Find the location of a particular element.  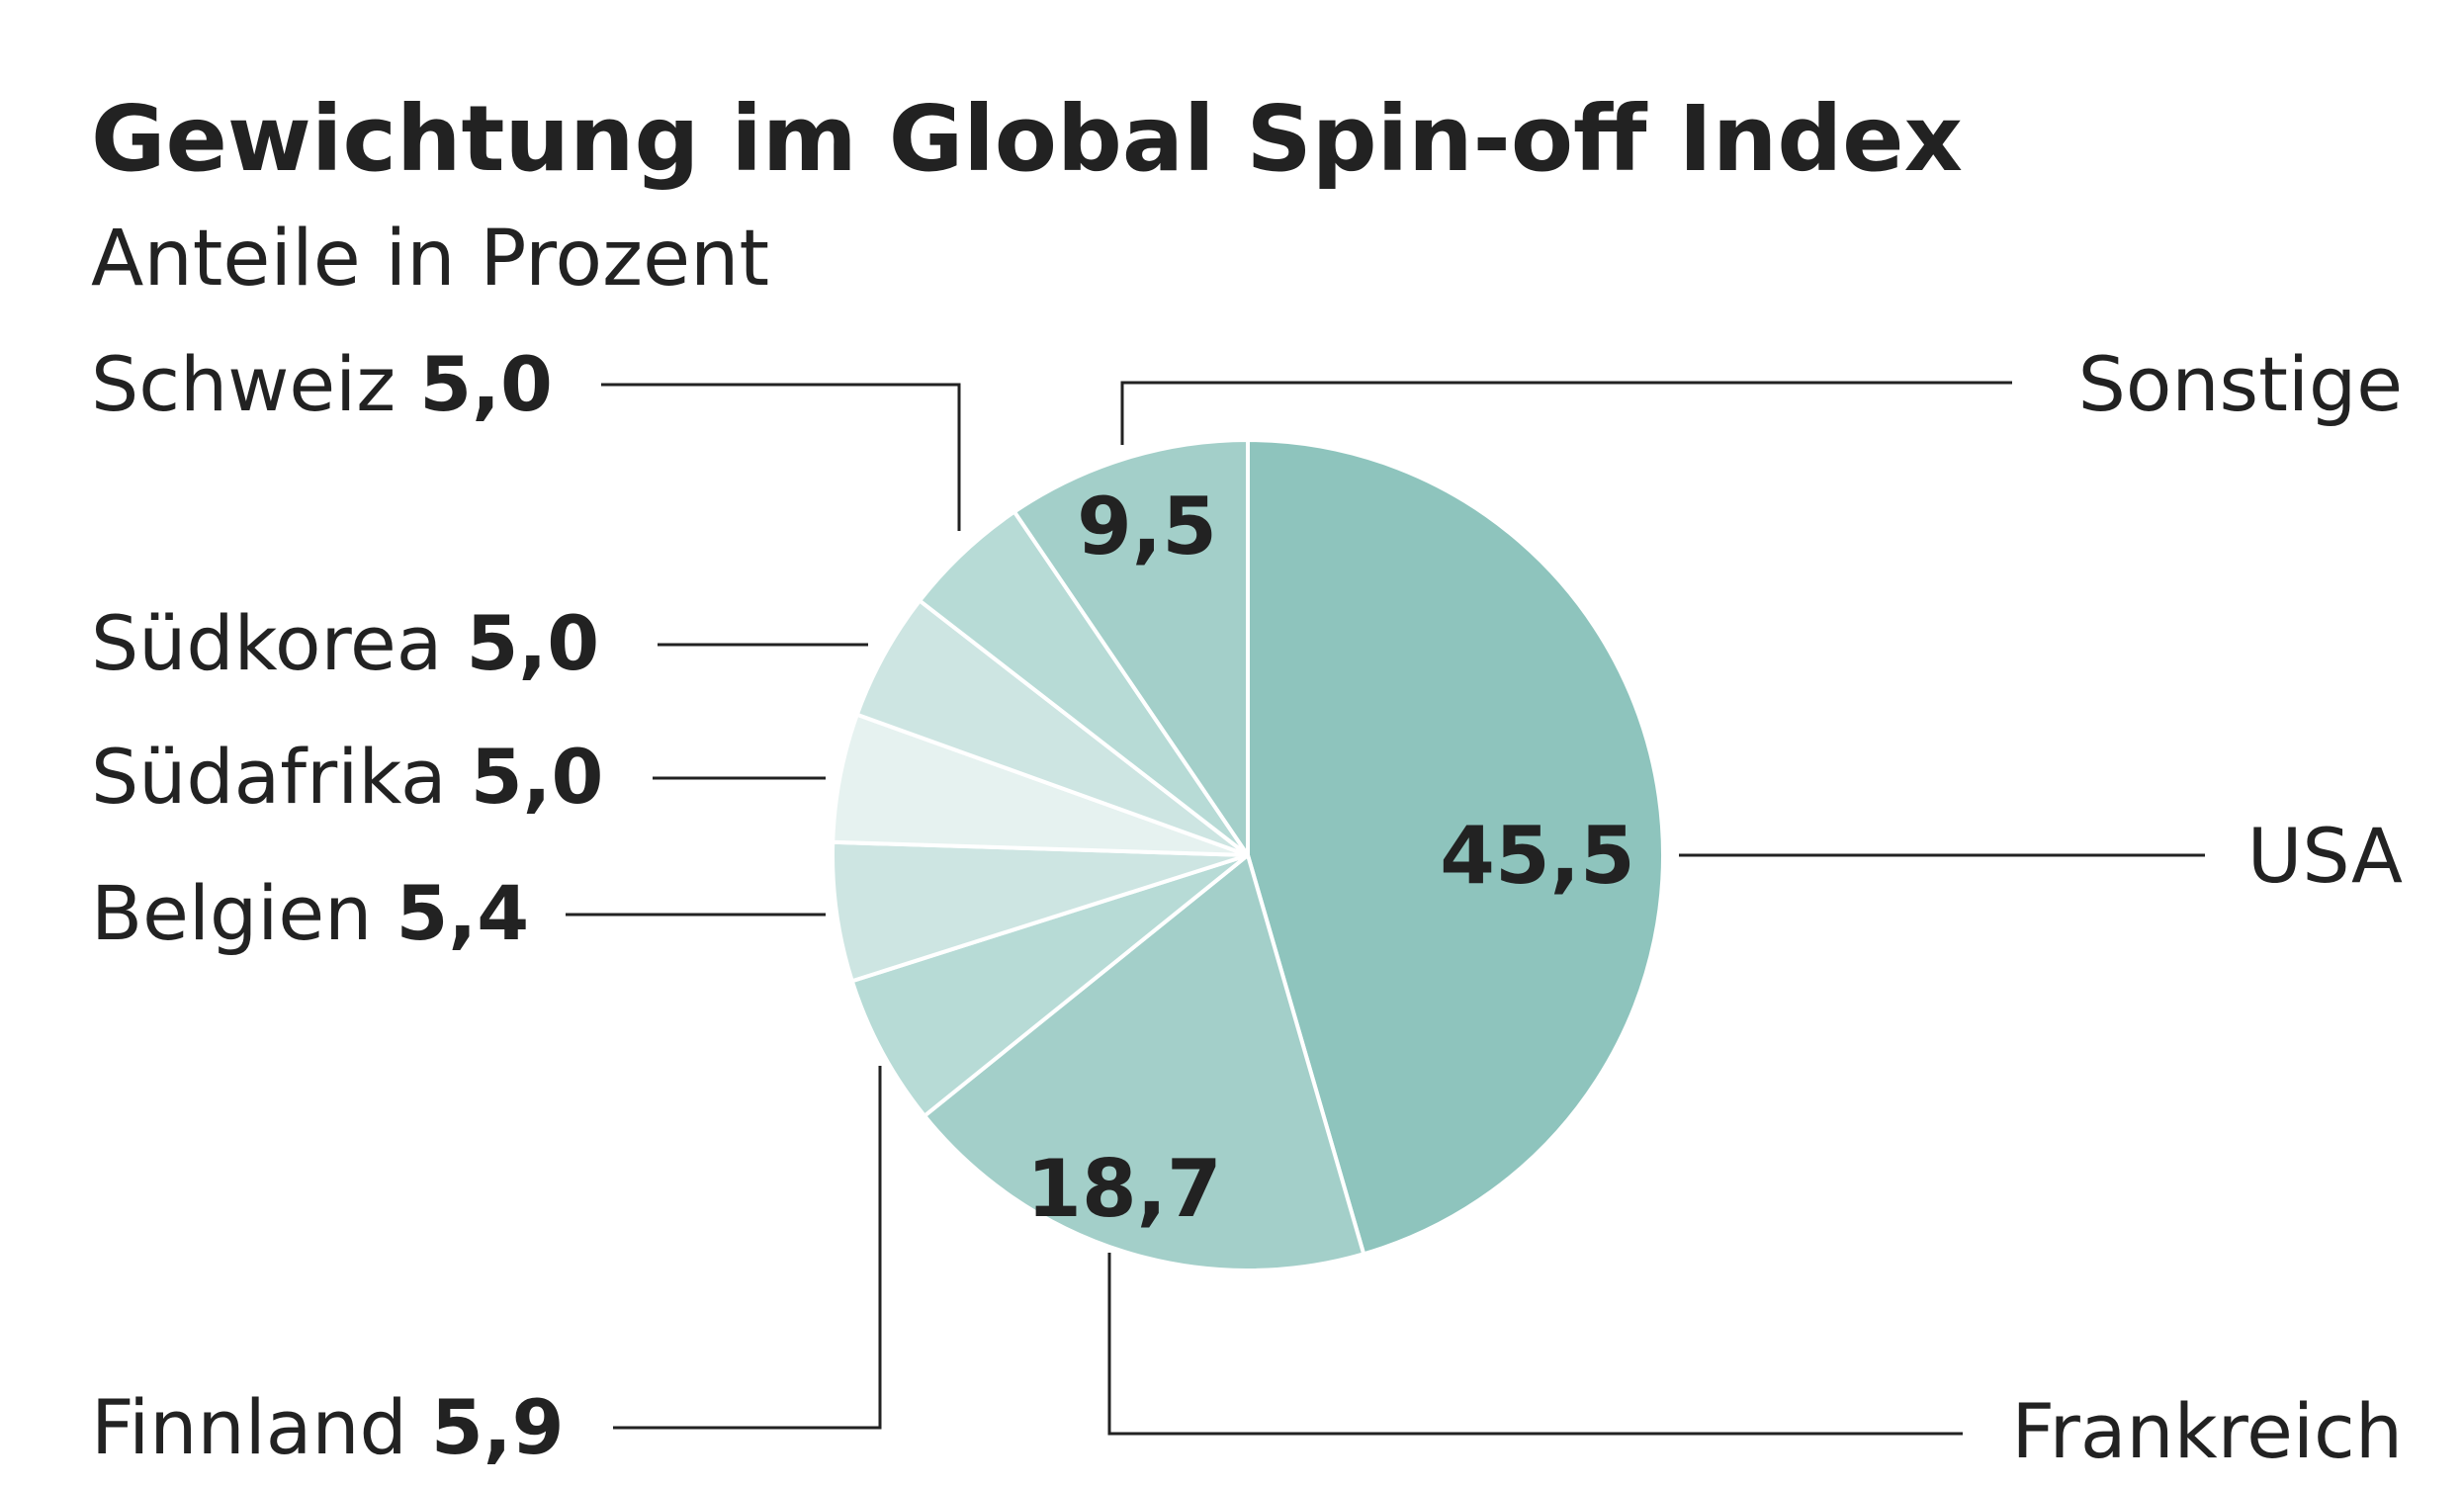

label-suedafrika-value: 5,0 is located at coordinates (537, 777).